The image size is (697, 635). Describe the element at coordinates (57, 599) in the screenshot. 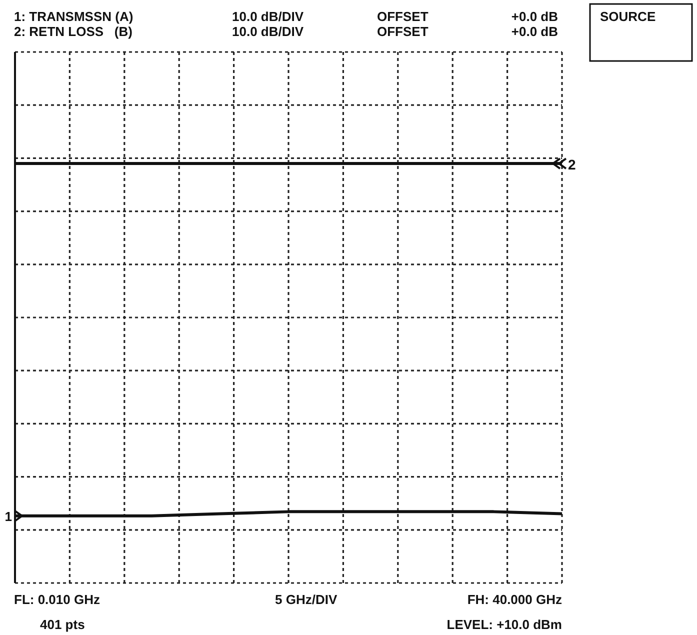

I see `text: FL: 0.010 GHz` at that location.